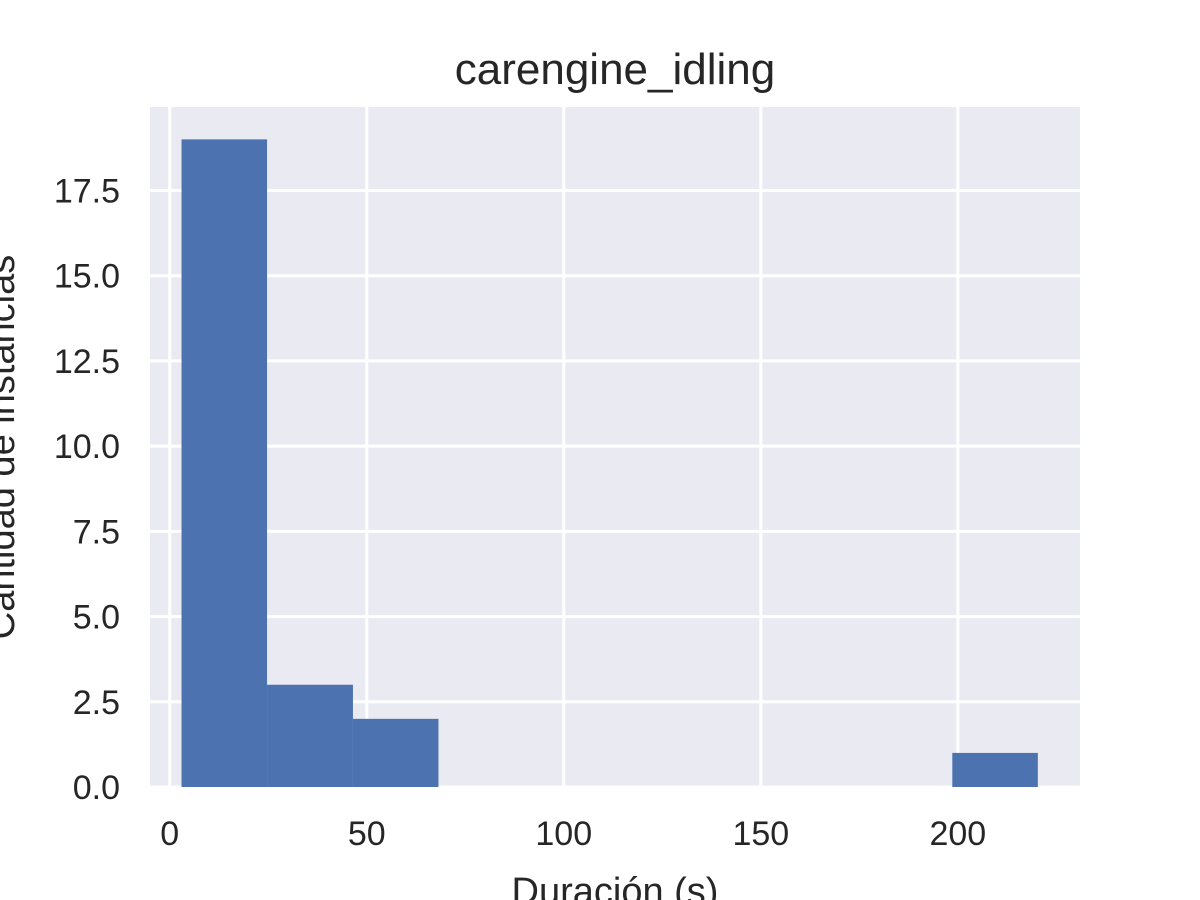 This screenshot has height=900, width=1200. What do you see at coordinates (760, 834) in the screenshot?
I see `x-tick-label: 150` at bounding box center [760, 834].